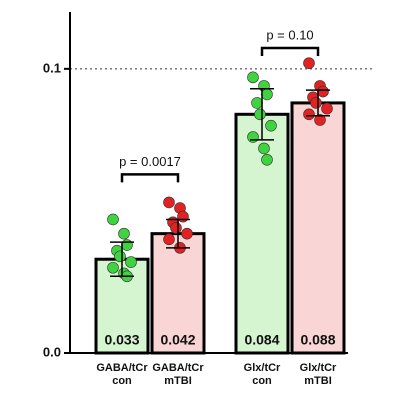 The image size is (400, 400). Describe the element at coordinates (289, 34) in the screenshot. I see `significance-label: p = 0.10` at that location.